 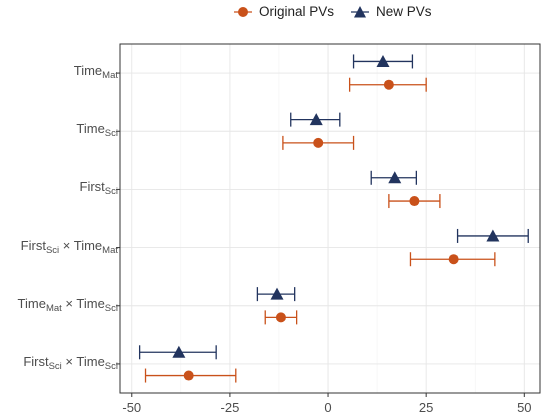 What do you see at coordinates (230, 407) in the screenshot?
I see `x-tick-label: -25` at bounding box center [230, 407].